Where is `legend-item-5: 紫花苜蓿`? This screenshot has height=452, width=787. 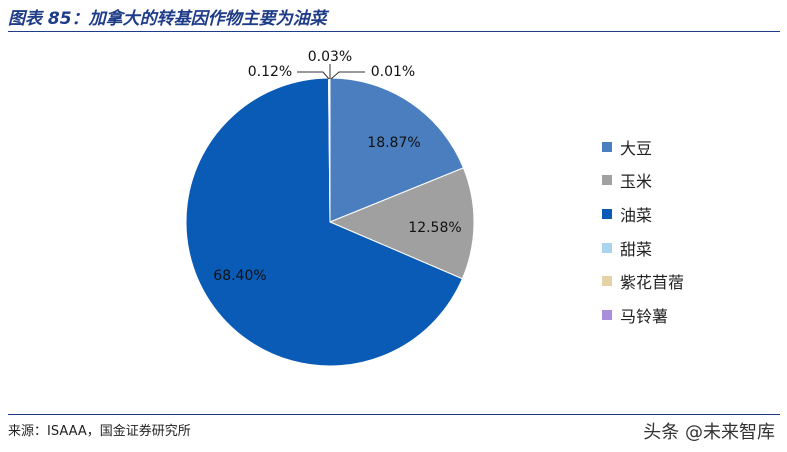 legend-item-5: 紫花苜蓿 is located at coordinates (643, 281).